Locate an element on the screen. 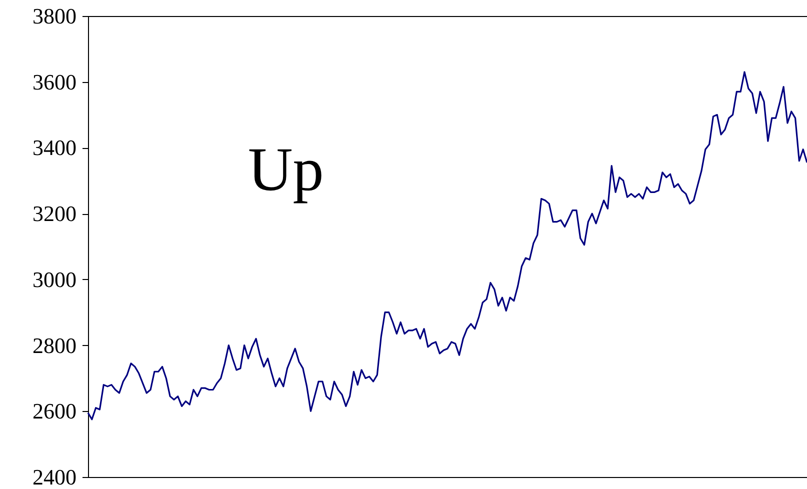  y-tick-label: 2600 is located at coordinates (54, 411).